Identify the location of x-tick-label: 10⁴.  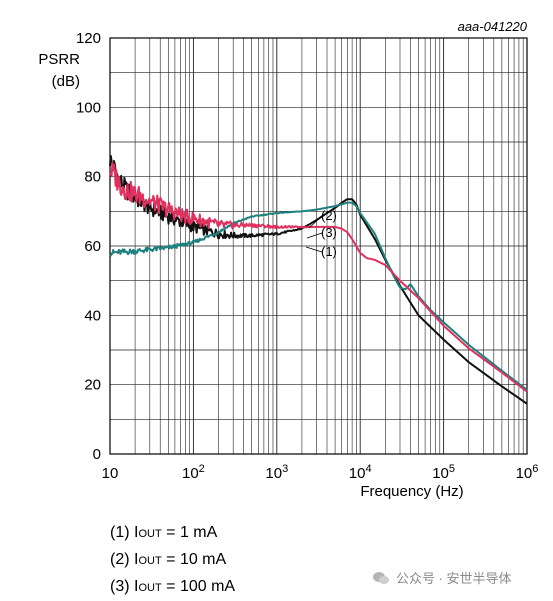
(360, 472).